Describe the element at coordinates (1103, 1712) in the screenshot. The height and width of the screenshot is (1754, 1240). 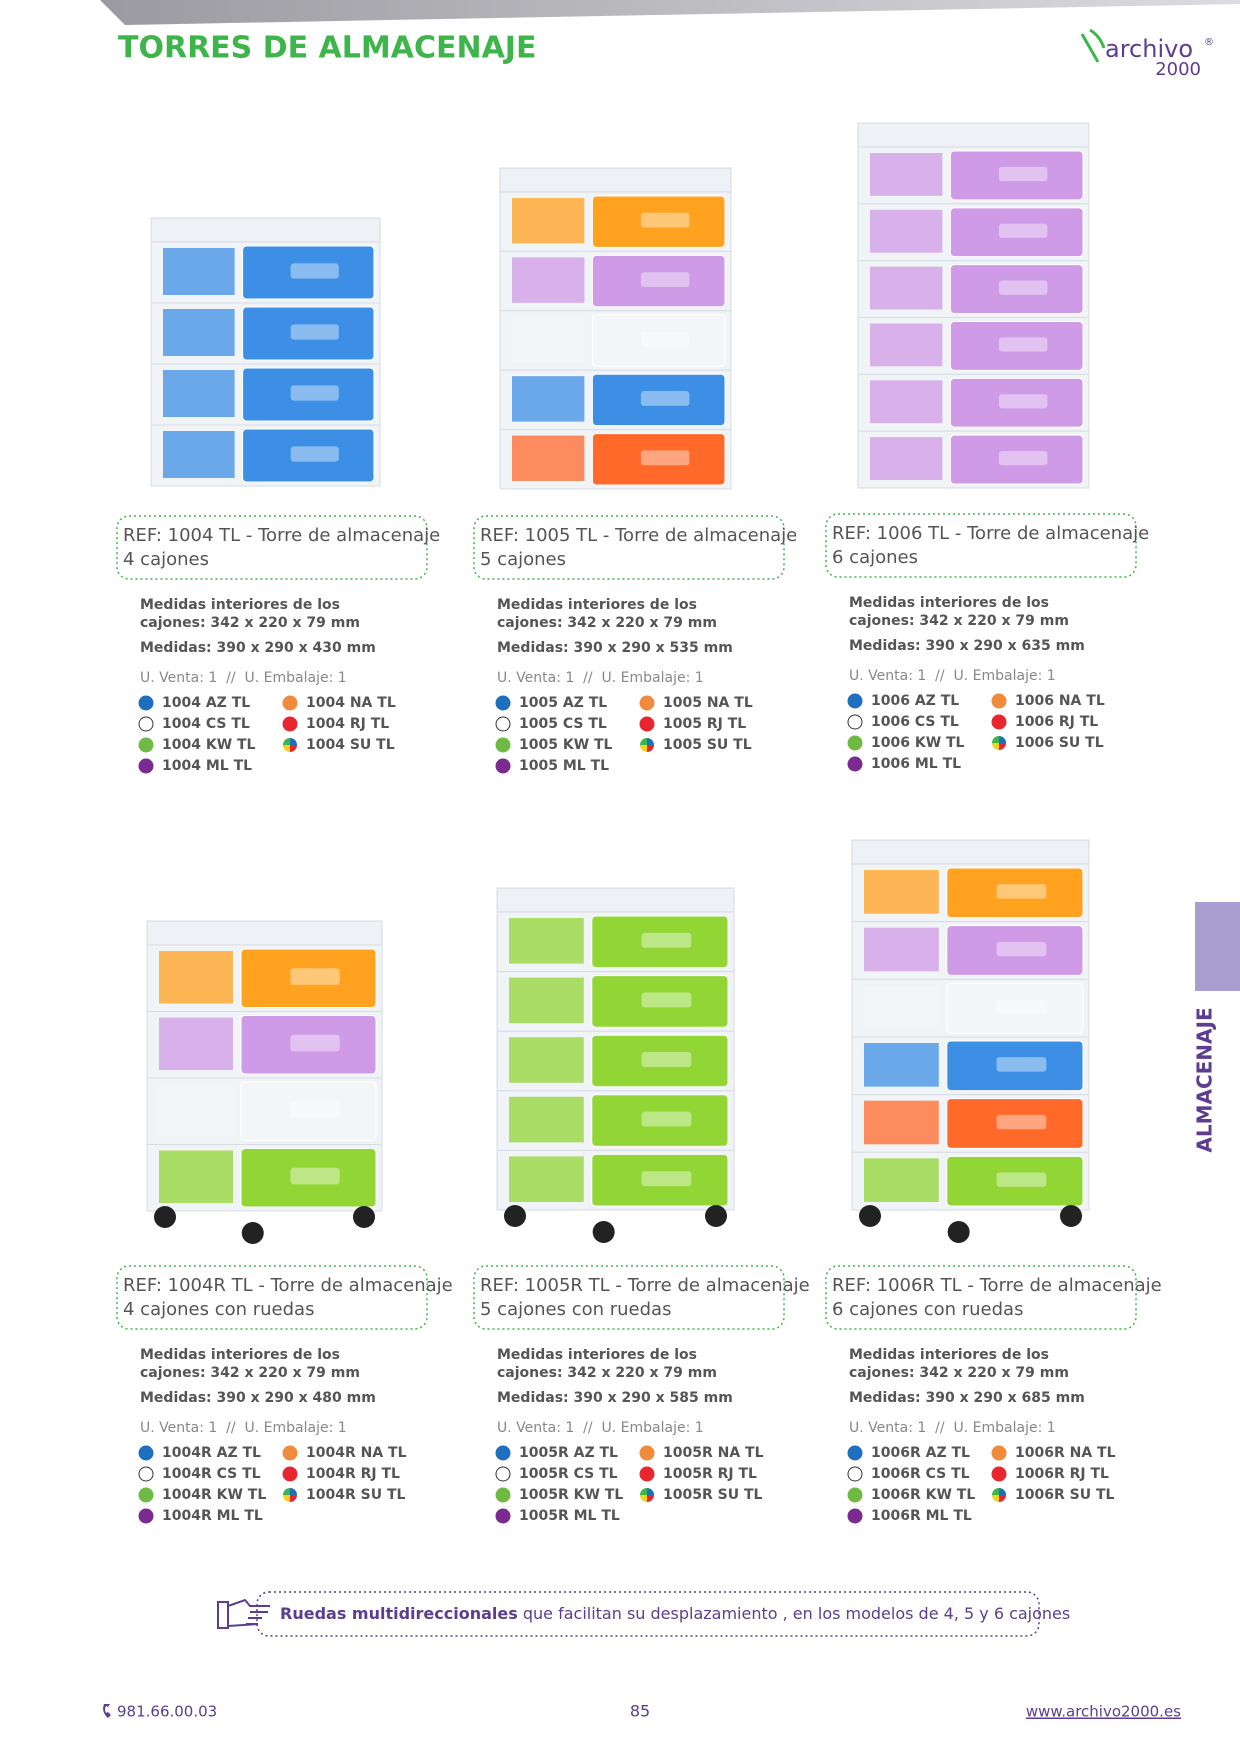
I see `footer-url: www.archivo2000.es` at that location.